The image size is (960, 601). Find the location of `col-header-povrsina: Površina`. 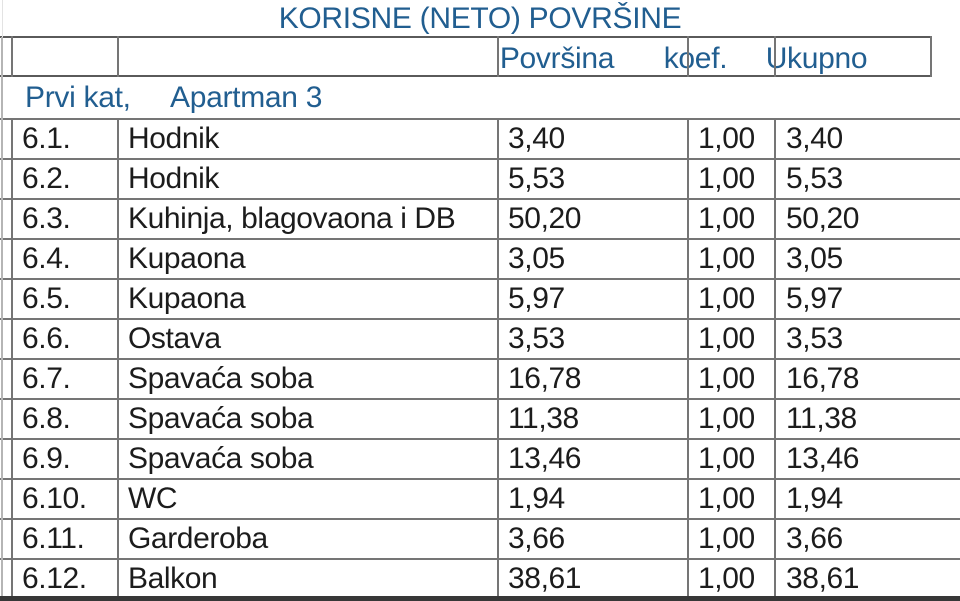

col-header-povrsina: Površina is located at coordinates (557, 58).